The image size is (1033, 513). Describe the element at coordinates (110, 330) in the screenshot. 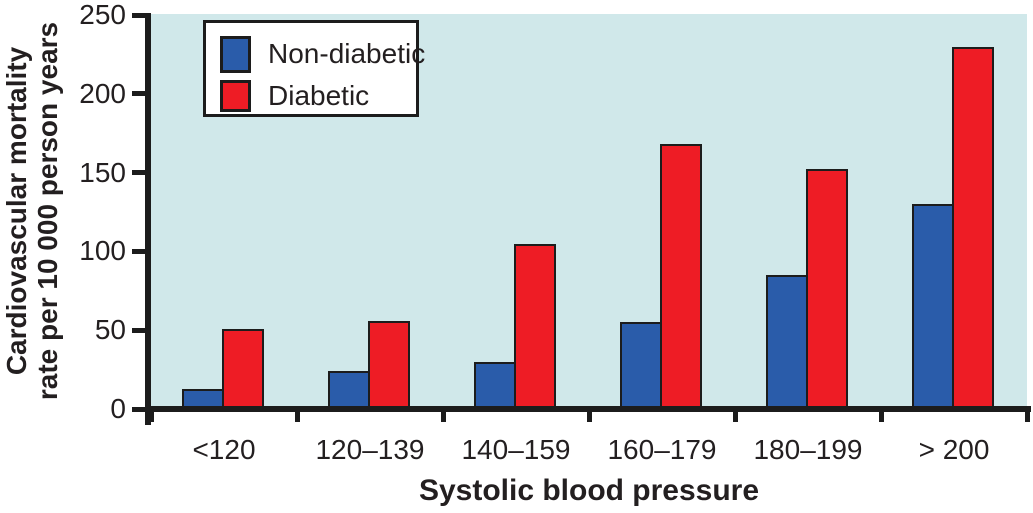

I see `y-tick-label: 50` at that location.